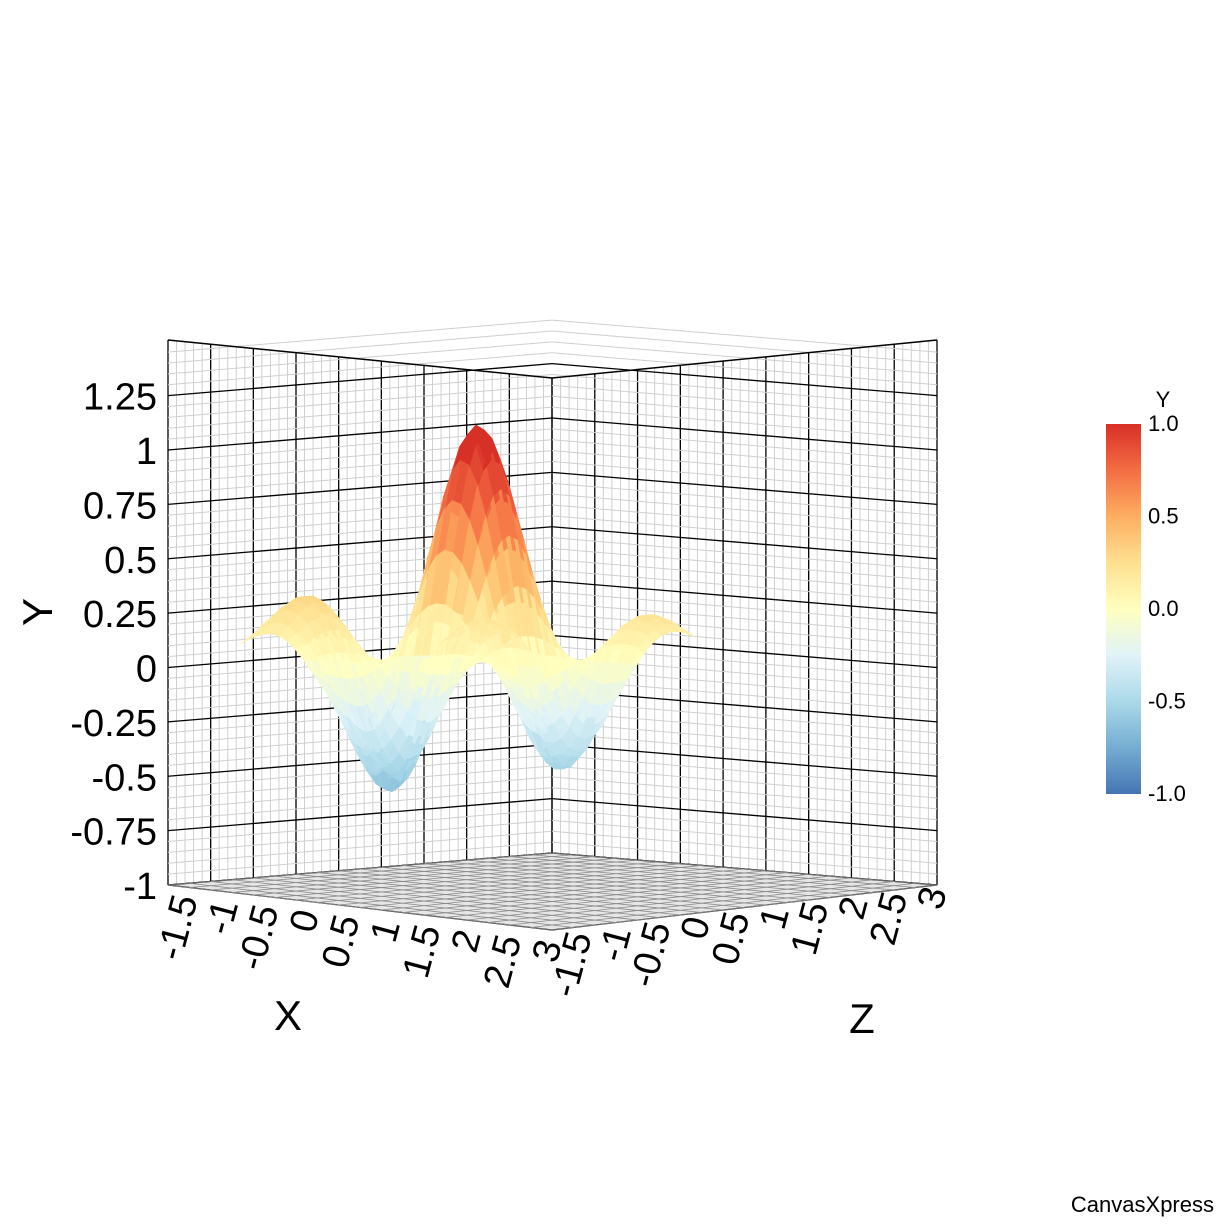 The image size is (1226, 1226). I want to click on z-axis-title: Z, so click(862, 1018).